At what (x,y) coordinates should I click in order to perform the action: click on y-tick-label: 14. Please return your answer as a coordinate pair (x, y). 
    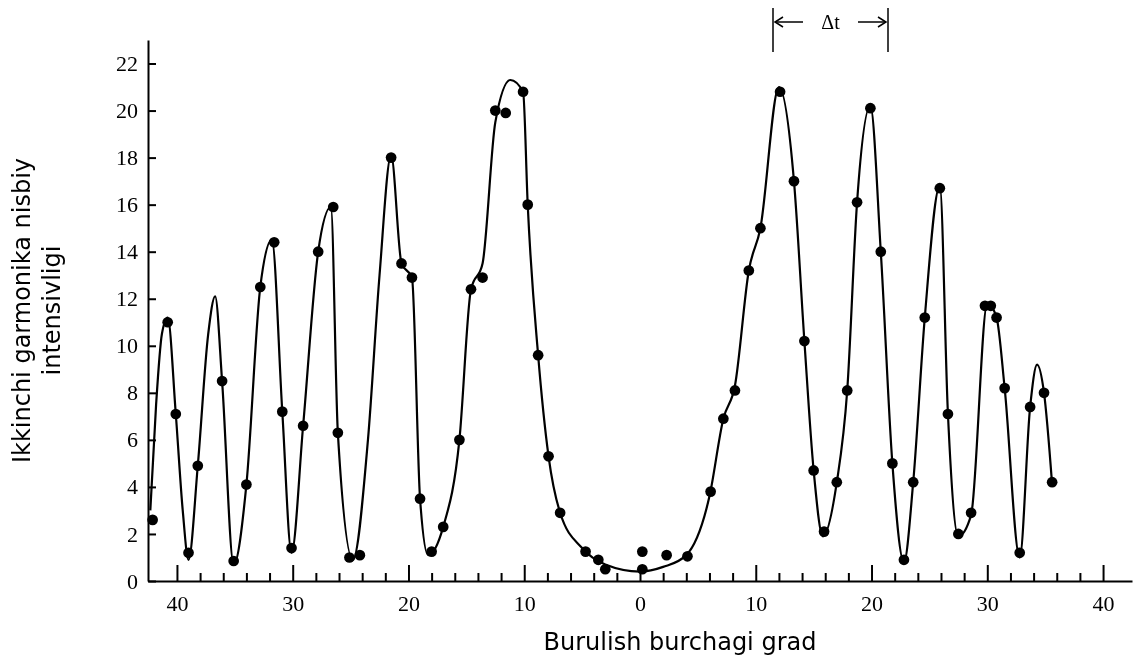
    Looking at the image, I should click on (127, 252).